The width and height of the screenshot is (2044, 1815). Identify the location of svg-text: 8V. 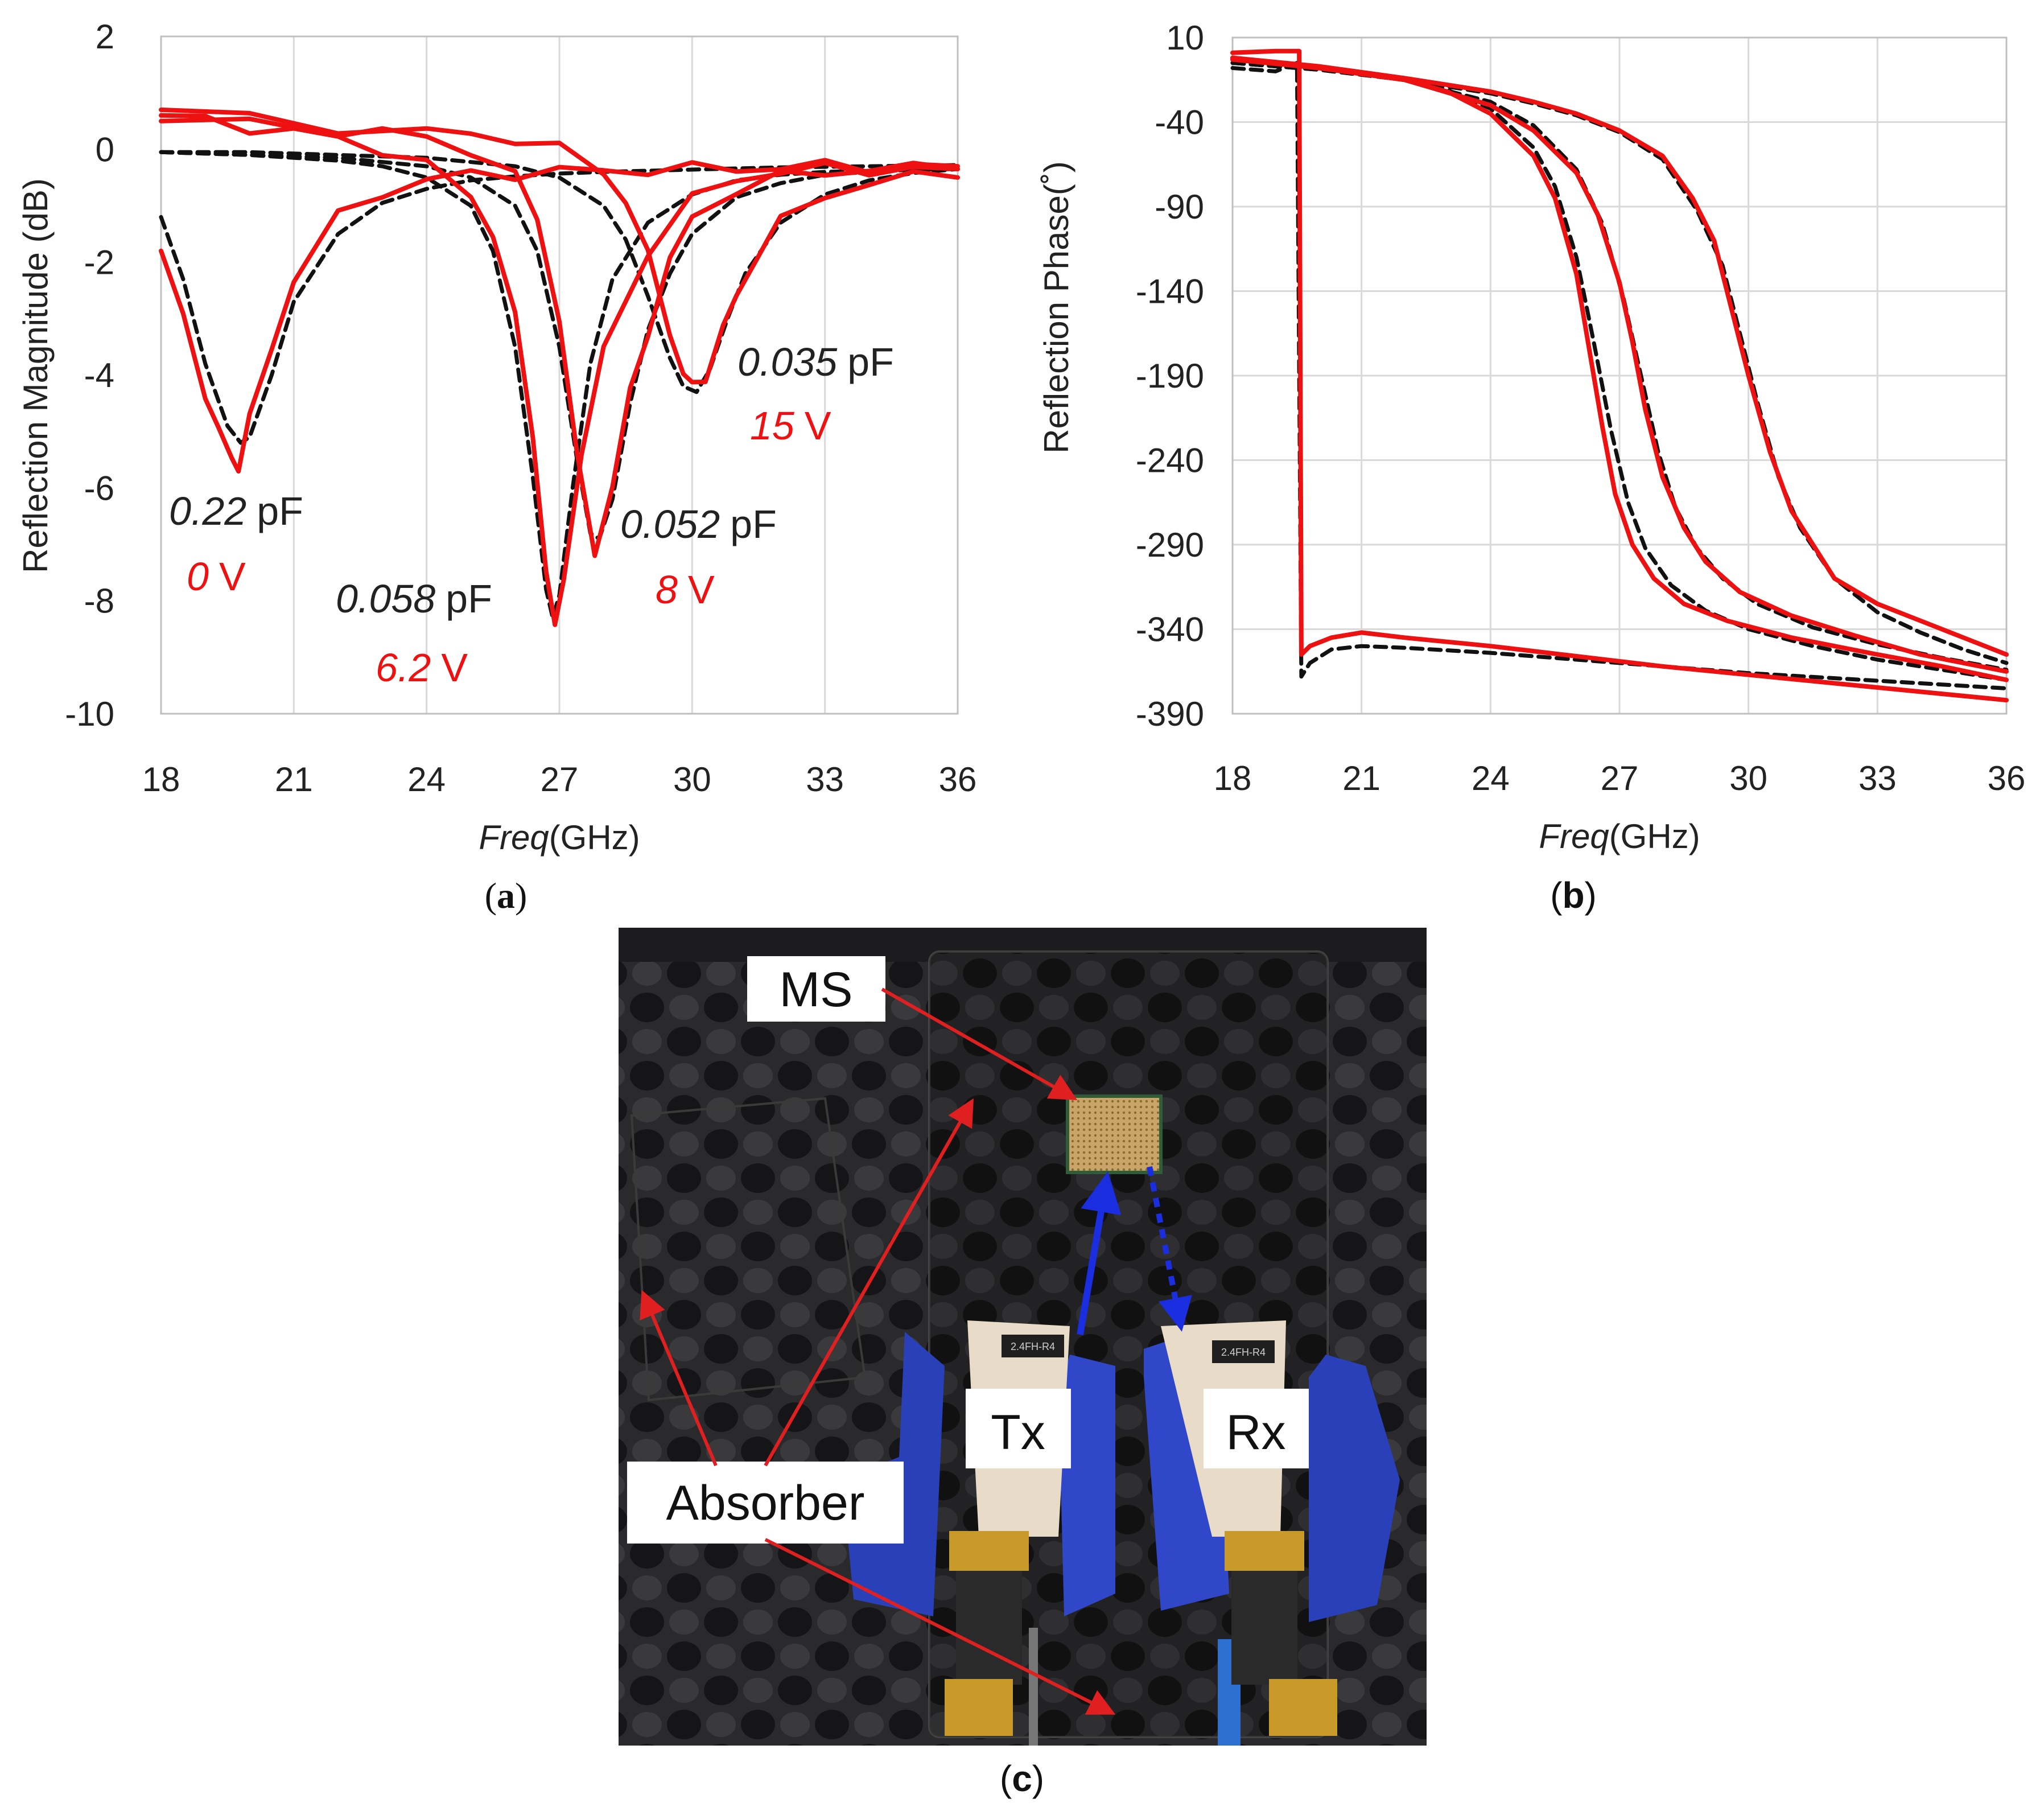
(685, 589).